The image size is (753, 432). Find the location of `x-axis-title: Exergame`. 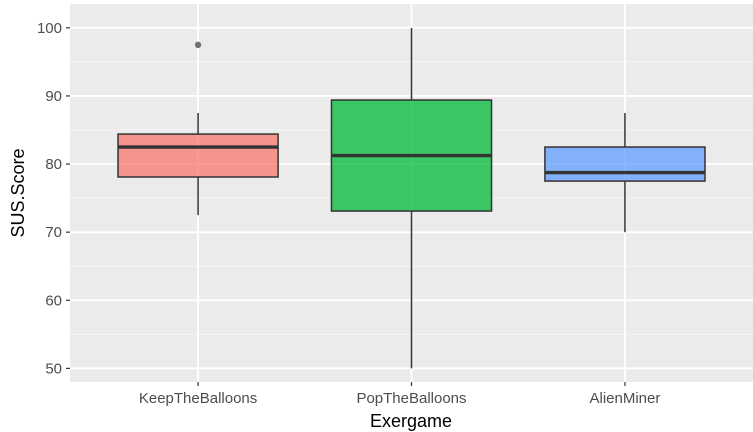

x-axis-title: Exergame is located at coordinates (411, 421).